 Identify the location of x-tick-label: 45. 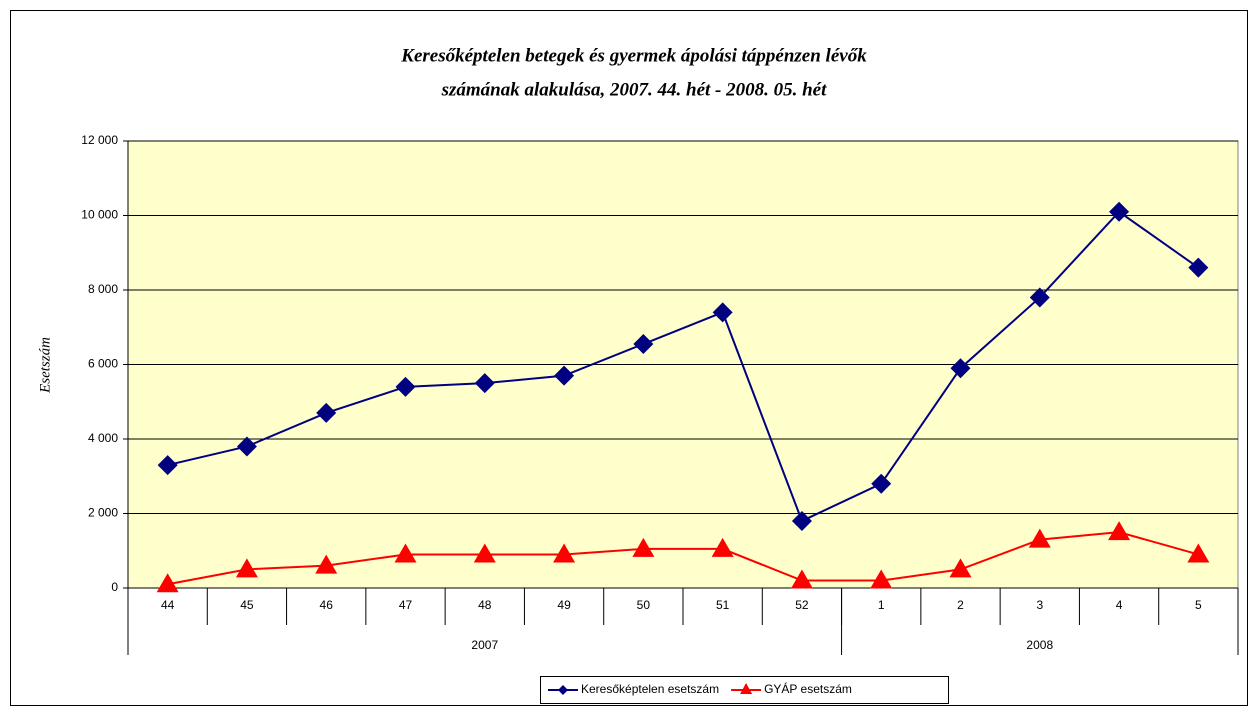
(247, 605).